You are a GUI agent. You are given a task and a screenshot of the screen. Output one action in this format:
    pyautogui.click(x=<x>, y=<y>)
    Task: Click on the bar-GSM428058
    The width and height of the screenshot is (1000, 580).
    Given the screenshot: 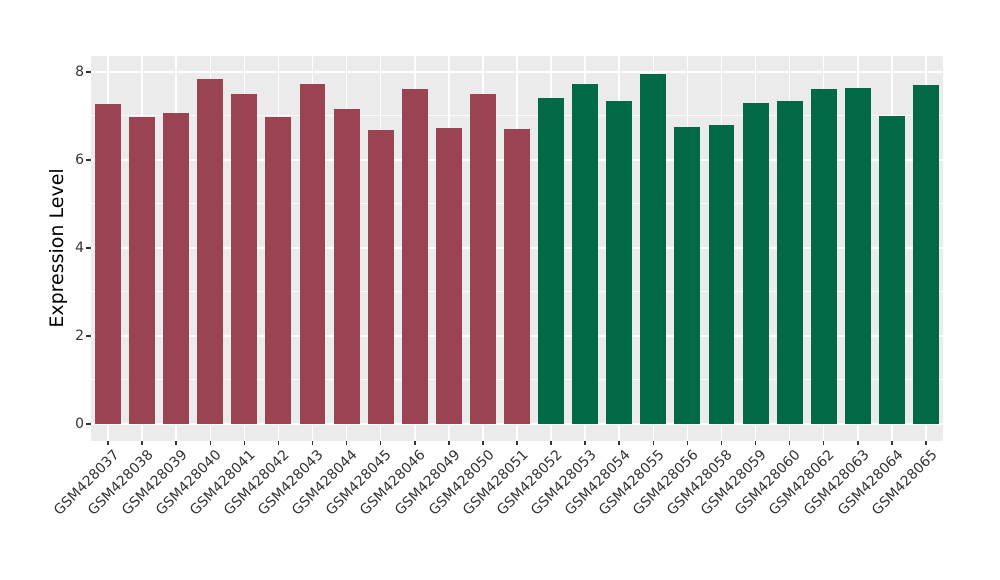 What is the action you would take?
    pyautogui.click(x=721, y=274)
    